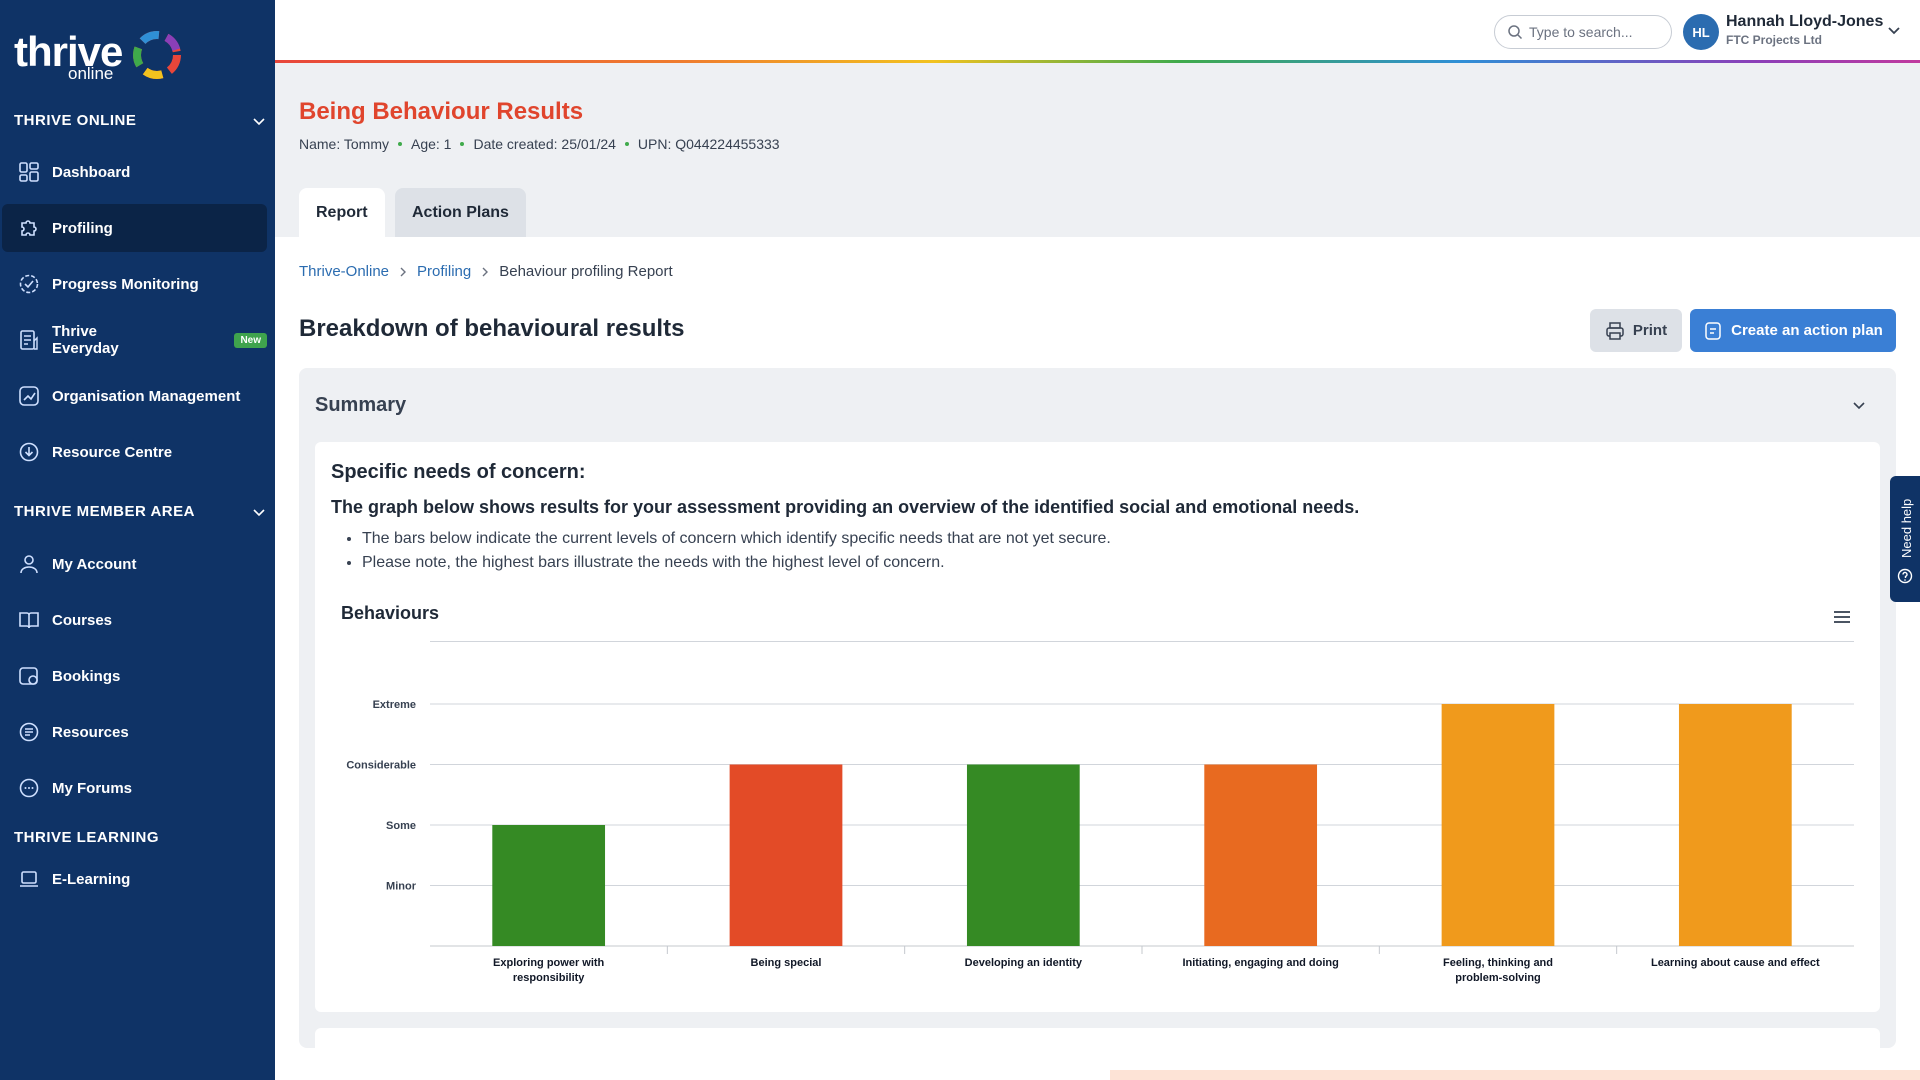  Describe the element at coordinates (29, 879) in the screenshot. I see `laptop-icon` at that location.